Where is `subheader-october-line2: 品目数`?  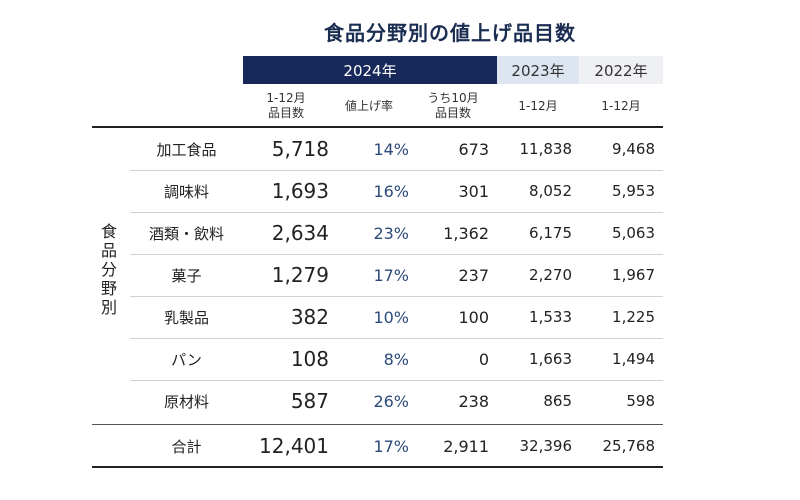
subheader-october-line2: 品目数 is located at coordinates (452, 113).